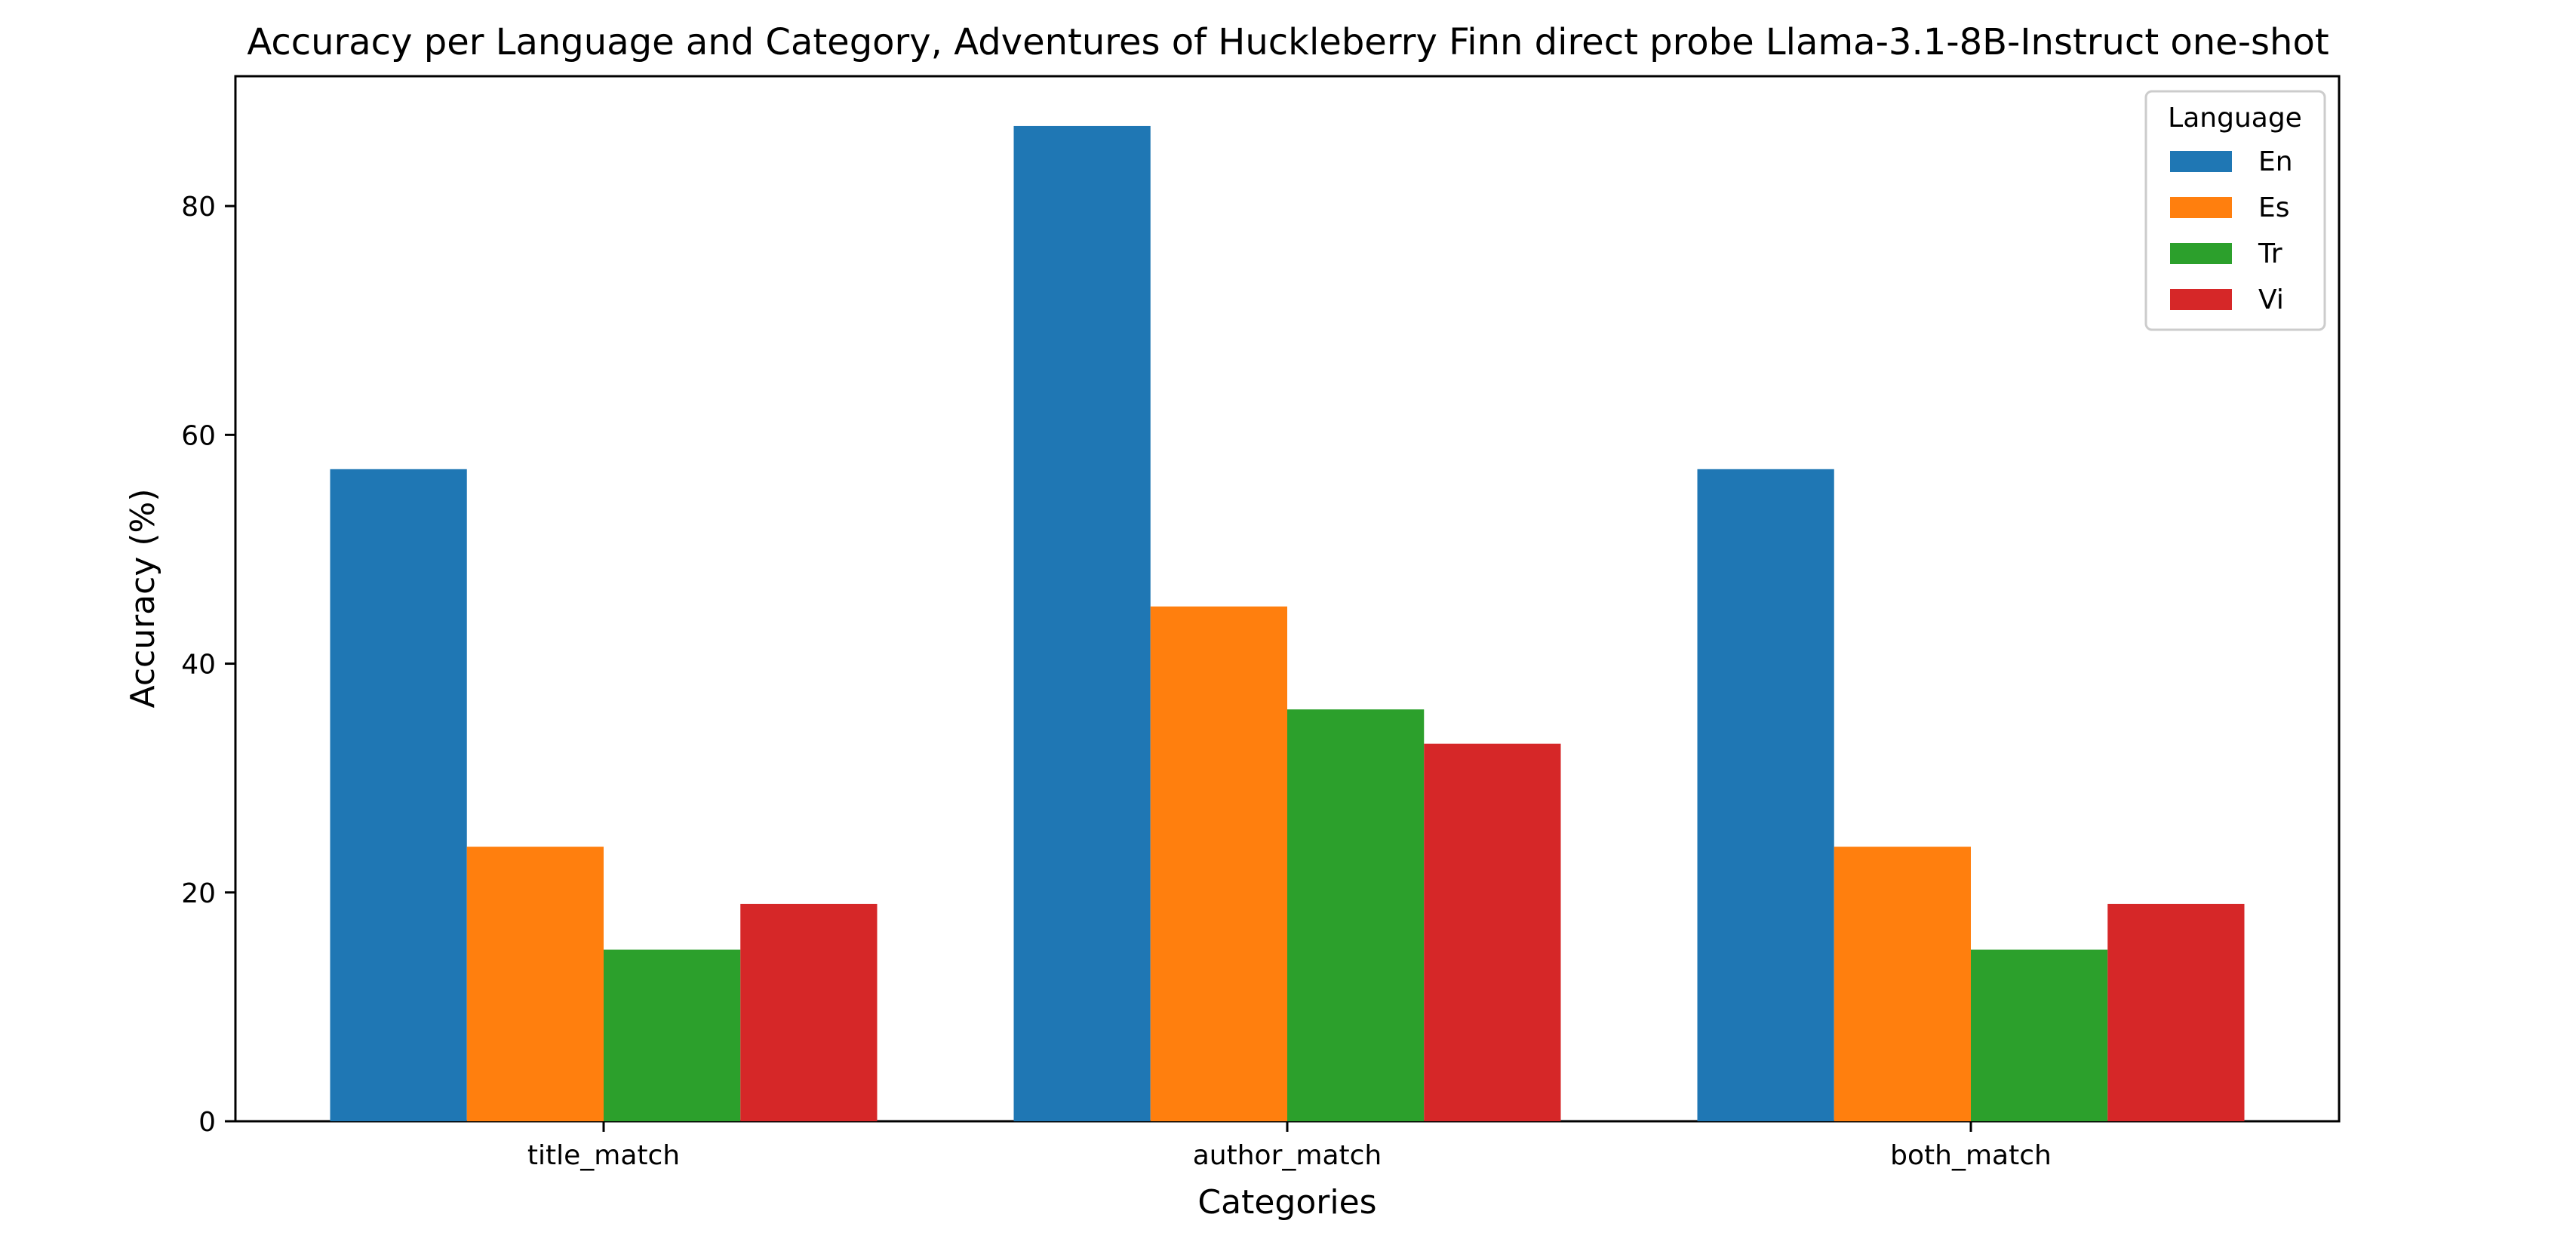 Image resolution: width=2576 pixels, height=1245 pixels. Describe the element at coordinates (1082, 623) in the screenshot. I see `bar-en-author_match` at that location.